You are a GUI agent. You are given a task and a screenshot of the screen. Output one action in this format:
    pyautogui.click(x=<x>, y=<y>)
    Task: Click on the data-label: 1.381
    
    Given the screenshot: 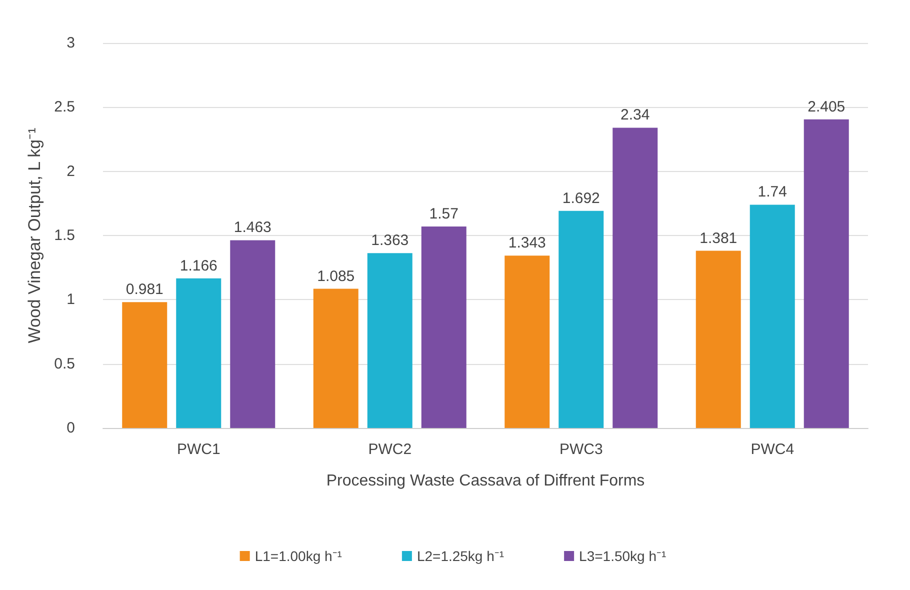 What is the action you would take?
    pyautogui.click(x=719, y=238)
    